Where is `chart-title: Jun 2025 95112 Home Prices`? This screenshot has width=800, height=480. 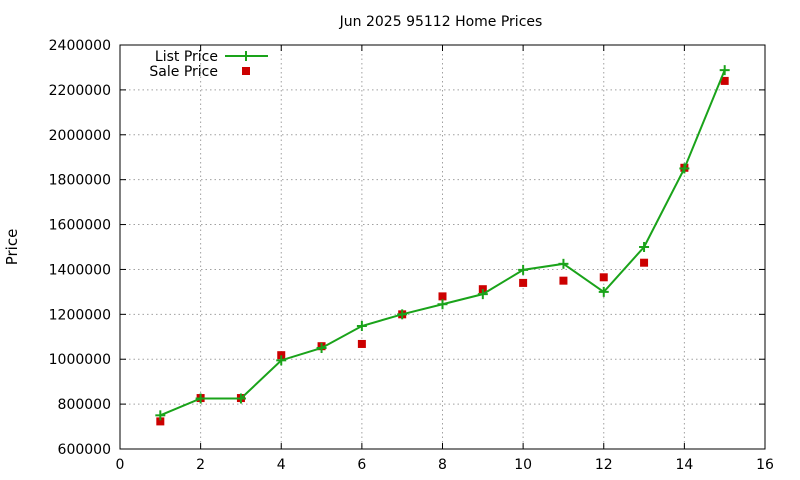 chart-title: Jun 2025 95112 Home Prices is located at coordinates (441, 22).